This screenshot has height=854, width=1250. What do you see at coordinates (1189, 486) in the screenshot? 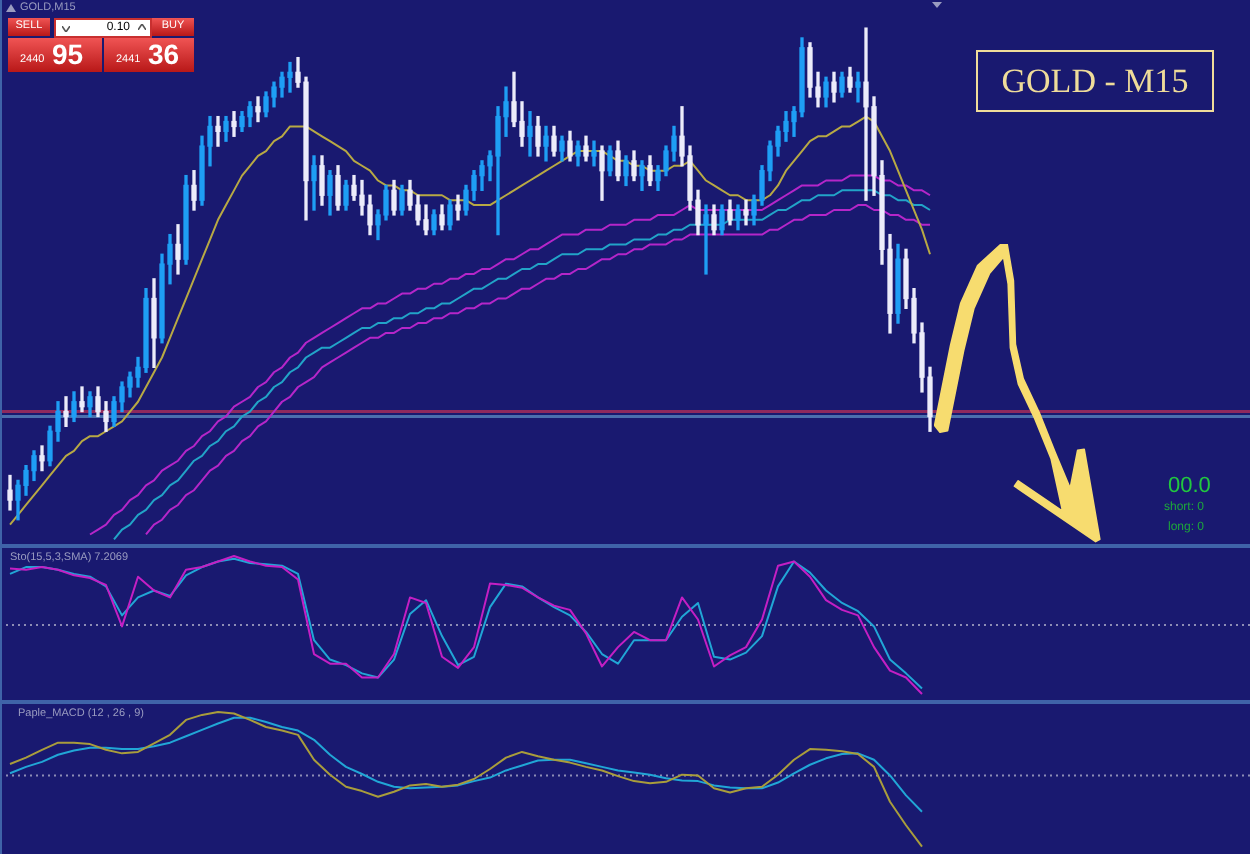
I see `text: 00.0` at bounding box center [1189, 486].